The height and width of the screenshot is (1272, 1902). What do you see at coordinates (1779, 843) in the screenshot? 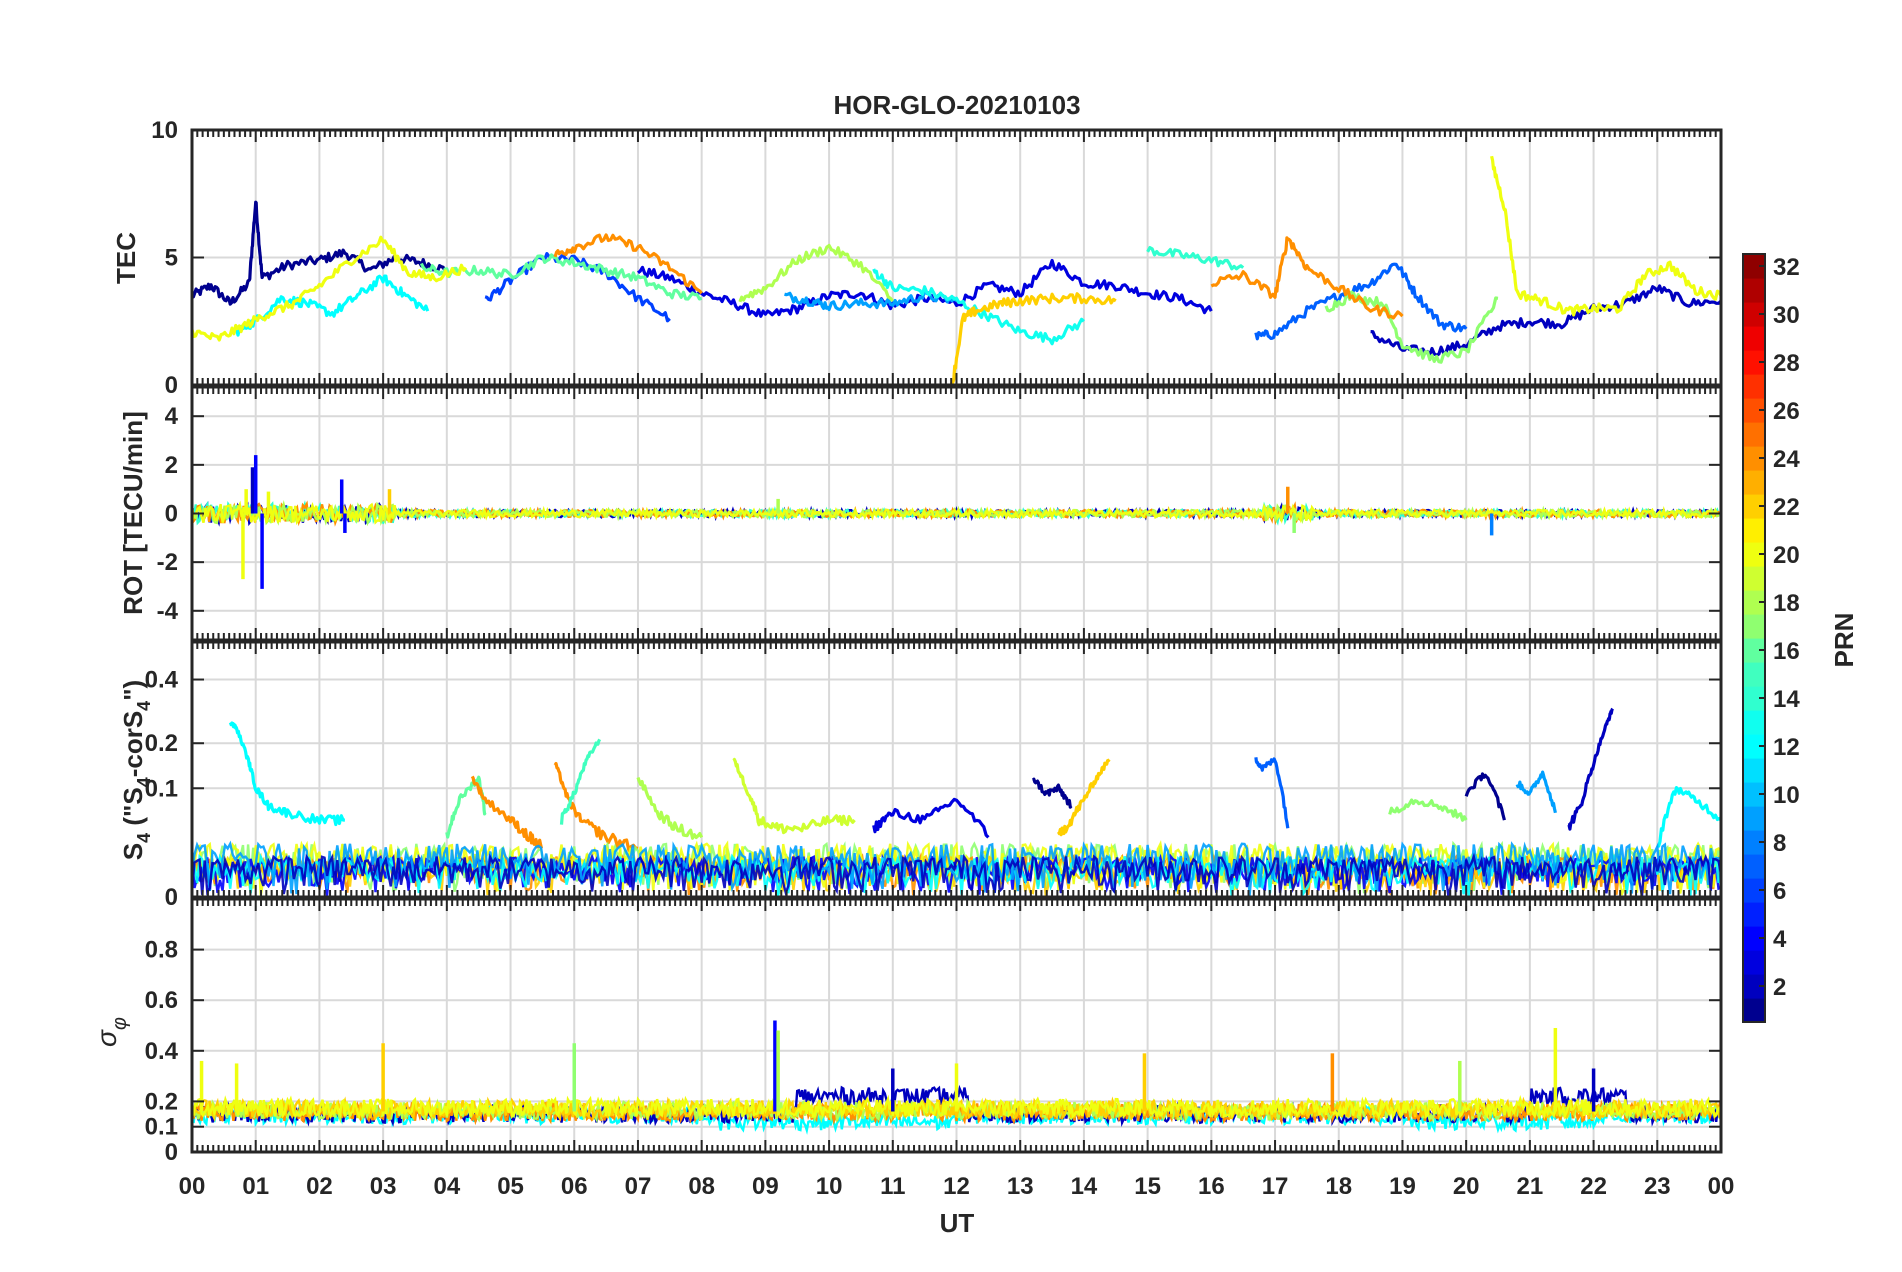
I see `colorbar-tick-label: 8` at bounding box center [1779, 843].